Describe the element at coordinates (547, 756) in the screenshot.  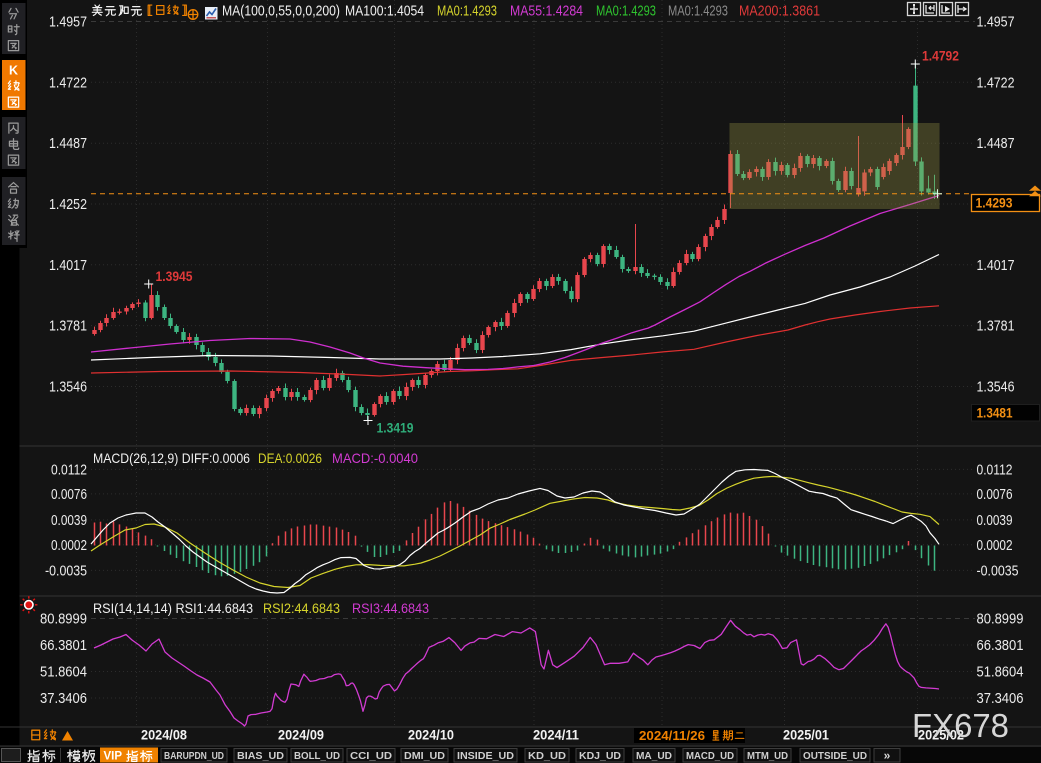
I see `svg-text: KD_UD` at that location.